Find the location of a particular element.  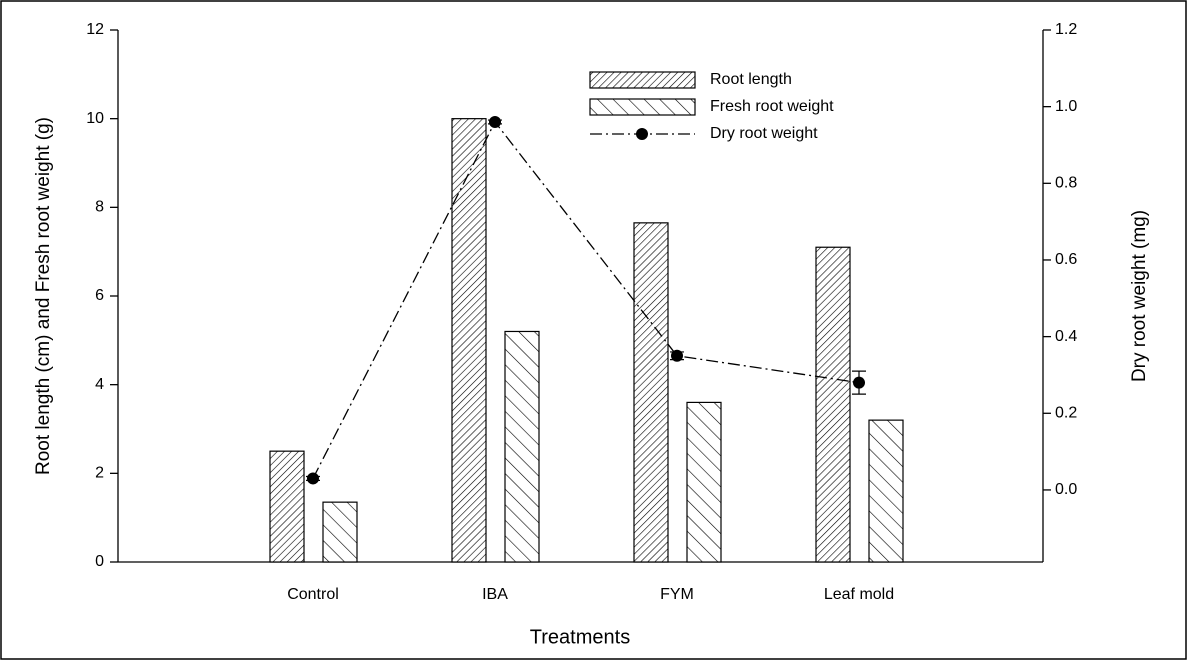

y2-tick-label: 0.4 is located at coordinates (1066, 336).